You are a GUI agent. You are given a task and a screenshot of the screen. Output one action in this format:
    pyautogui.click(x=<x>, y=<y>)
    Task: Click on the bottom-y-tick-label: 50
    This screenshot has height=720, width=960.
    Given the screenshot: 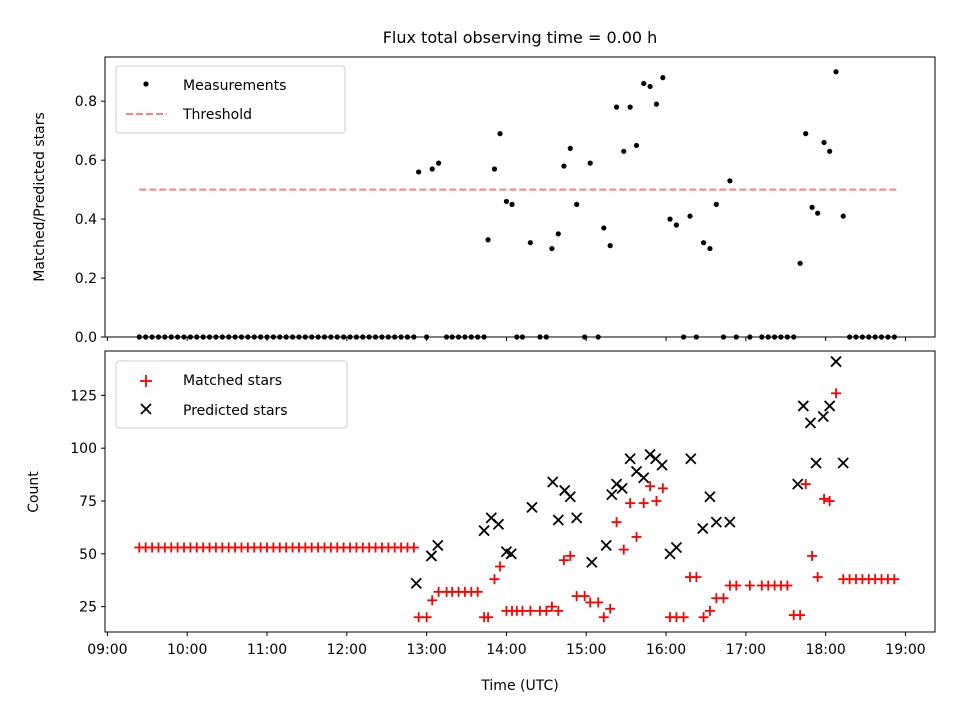 What is the action you would take?
    pyautogui.click(x=88, y=555)
    